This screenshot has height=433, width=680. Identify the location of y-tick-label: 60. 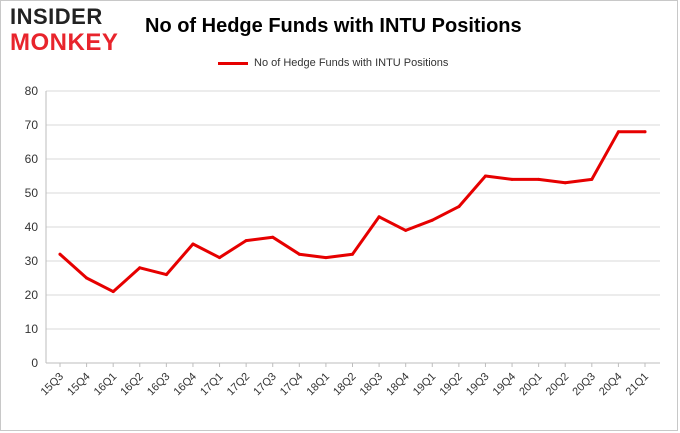
(32, 159).